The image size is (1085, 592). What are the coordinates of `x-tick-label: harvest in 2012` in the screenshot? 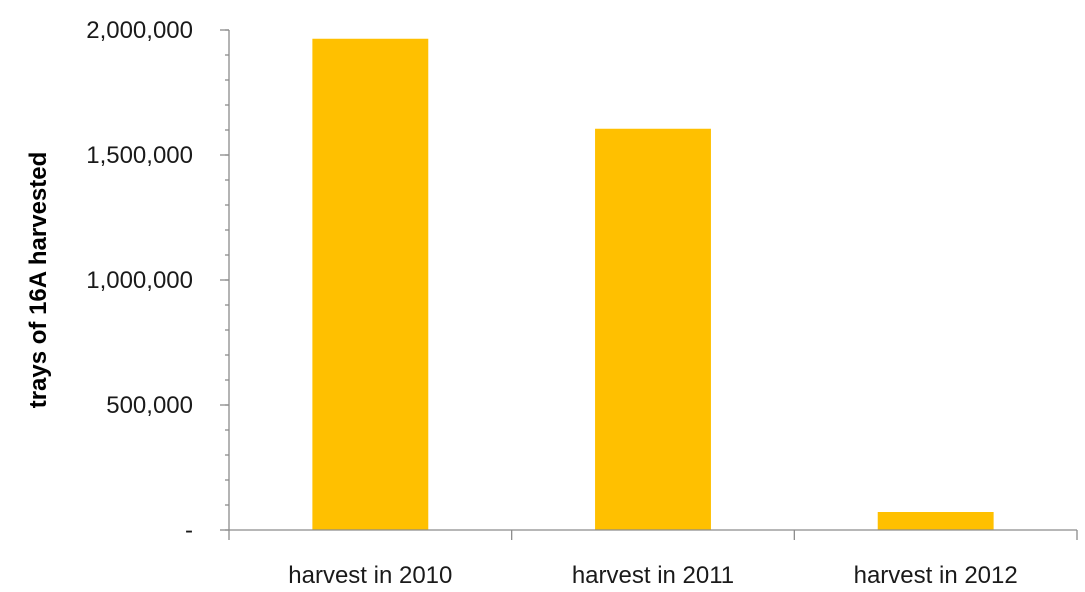 It's located at (936, 575).